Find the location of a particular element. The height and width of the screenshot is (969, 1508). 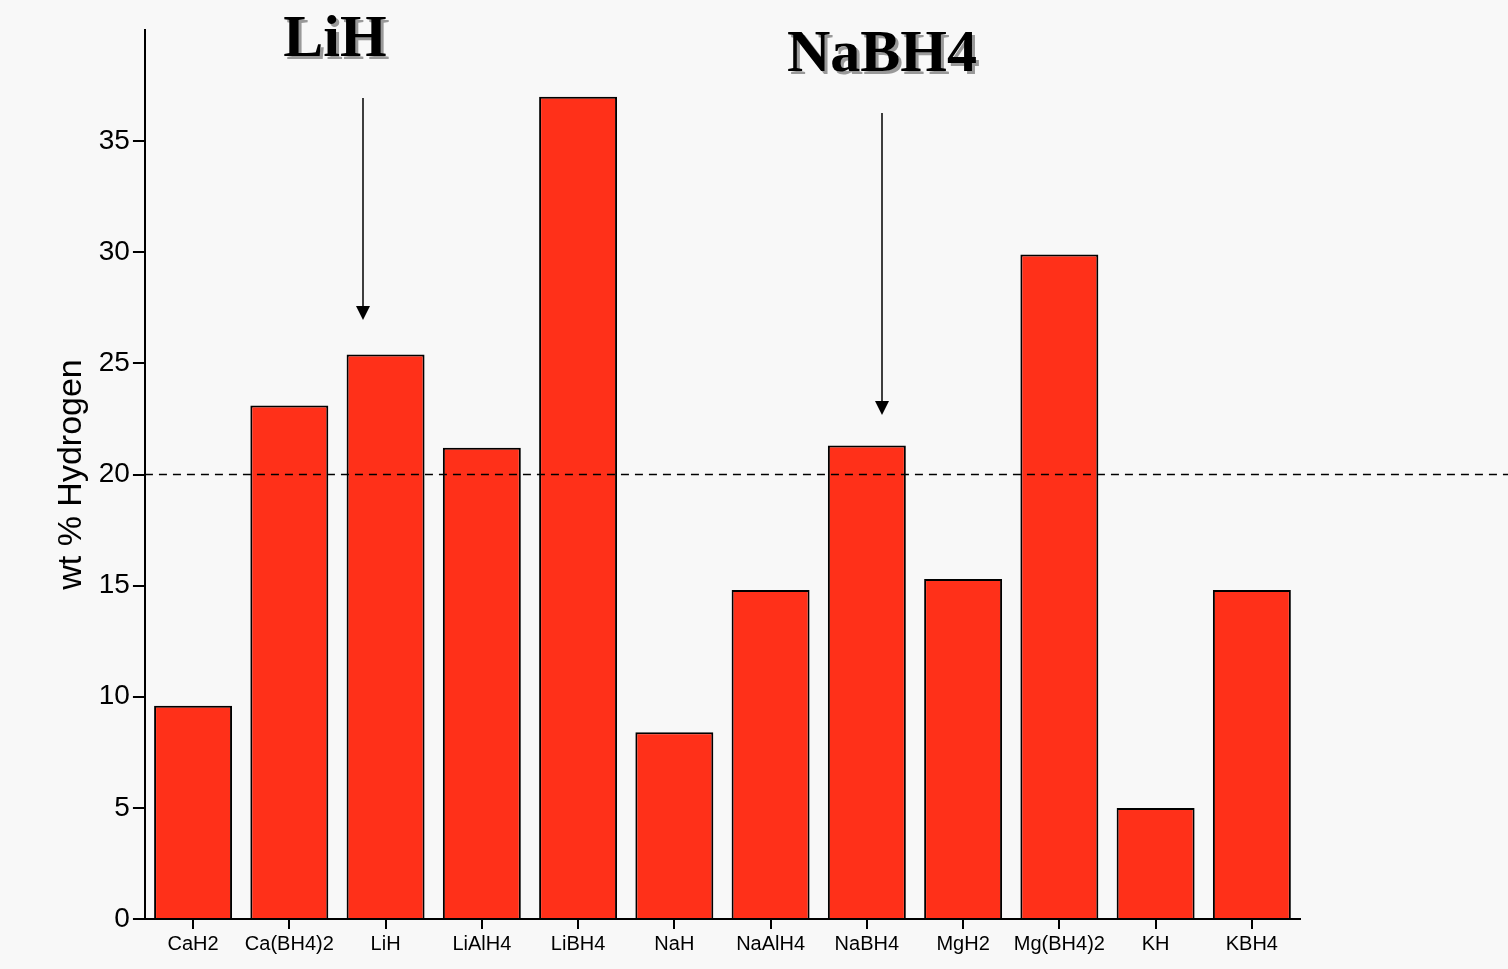

x-tick-label: NaBH4 is located at coordinates (867, 942).